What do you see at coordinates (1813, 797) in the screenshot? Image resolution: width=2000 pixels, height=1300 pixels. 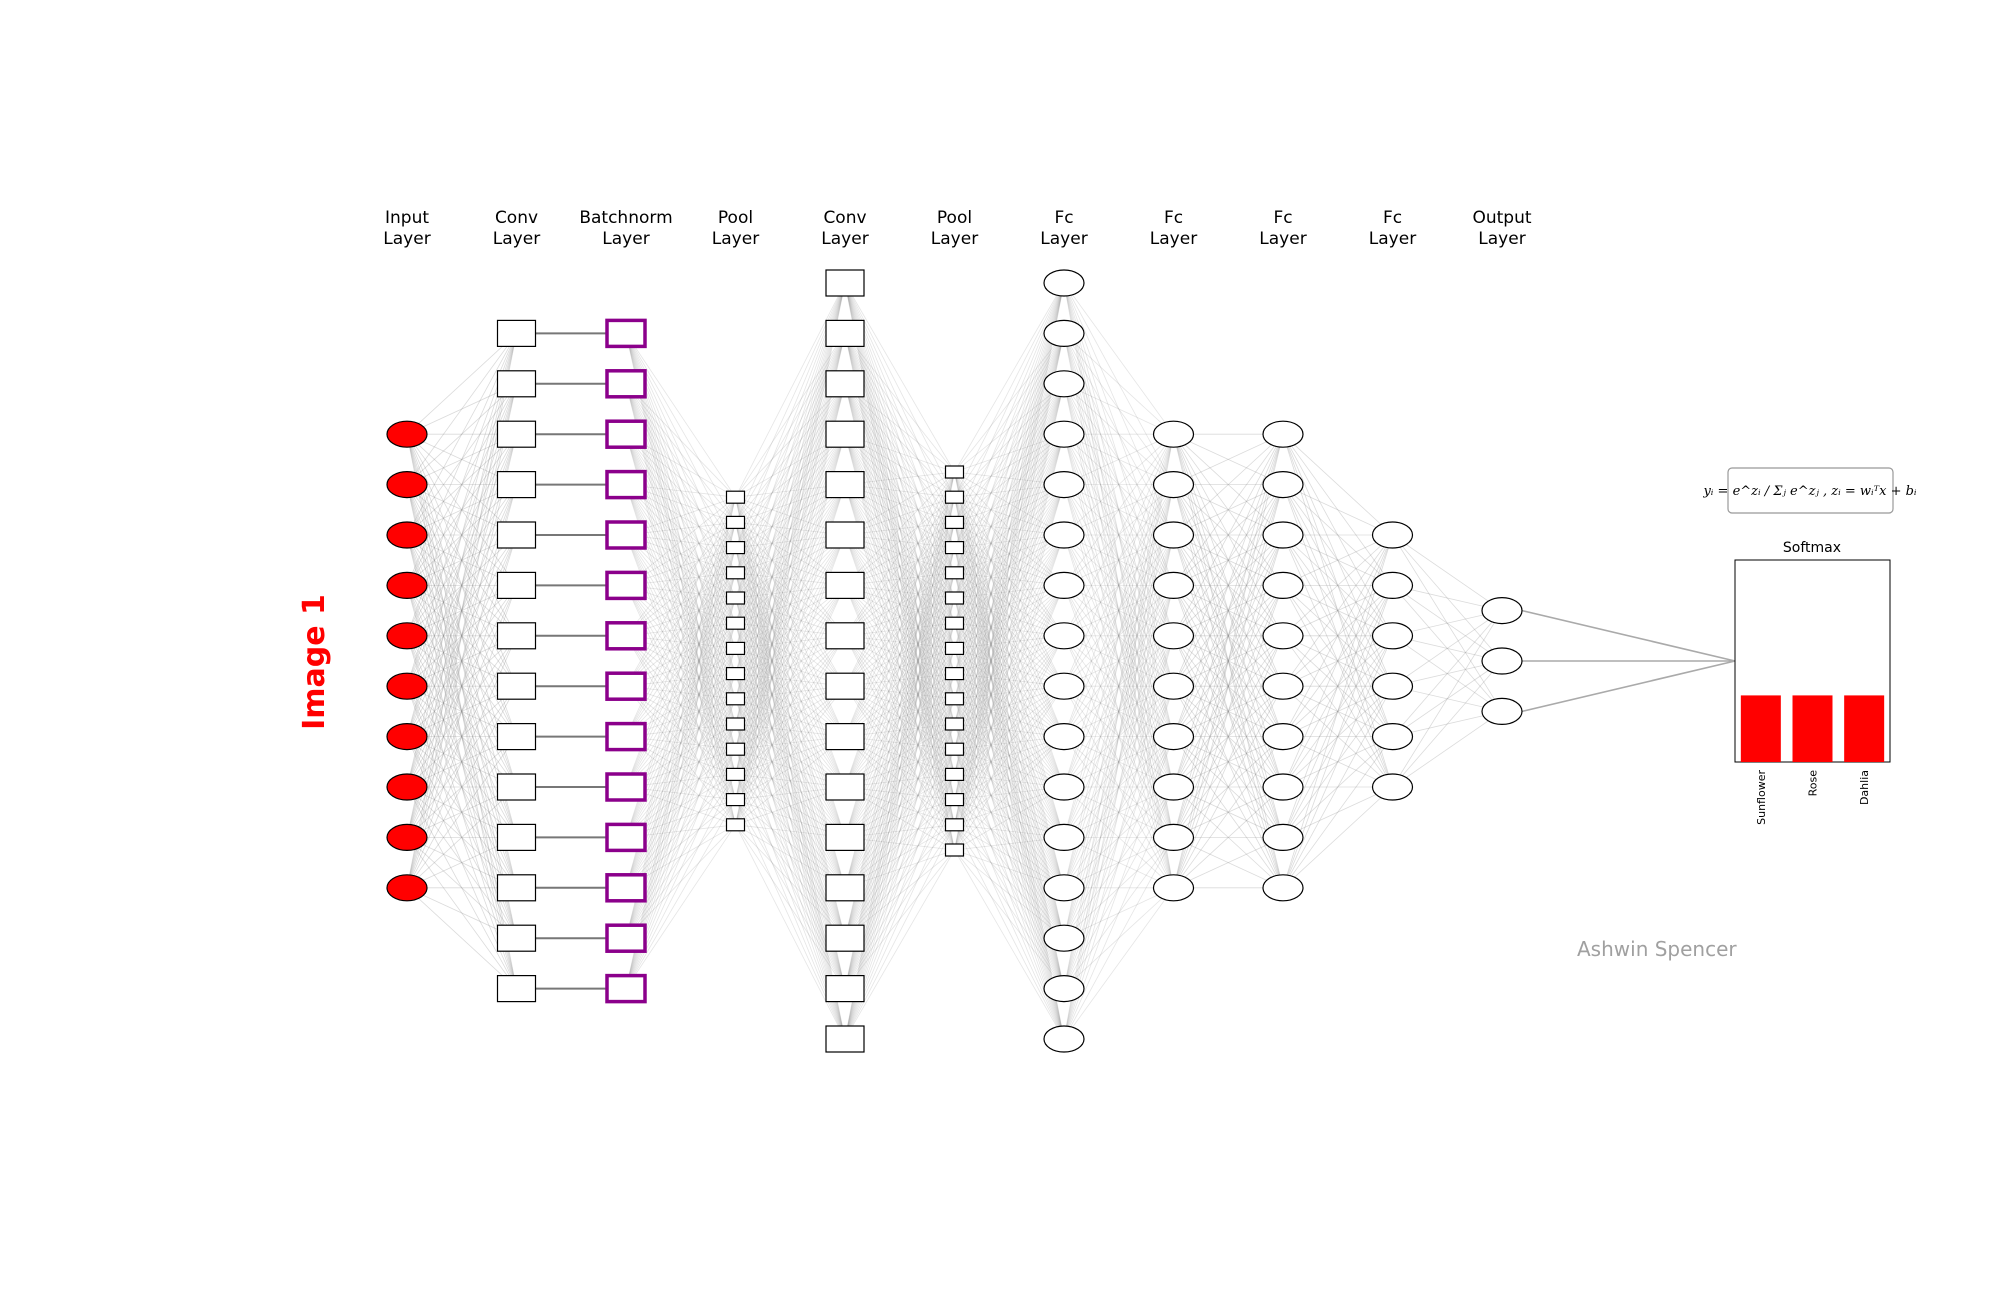 I see `softmax-class-labels: Sunflower Rose Dahlia` at bounding box center [1813, 797].